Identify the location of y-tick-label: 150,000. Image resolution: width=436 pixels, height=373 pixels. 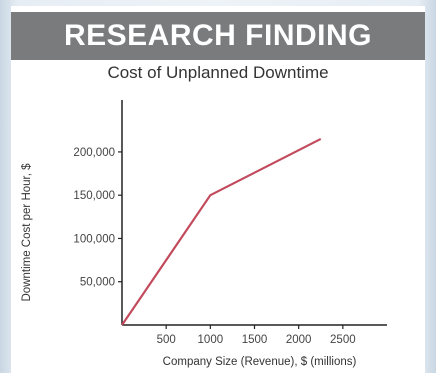
(94, 196).